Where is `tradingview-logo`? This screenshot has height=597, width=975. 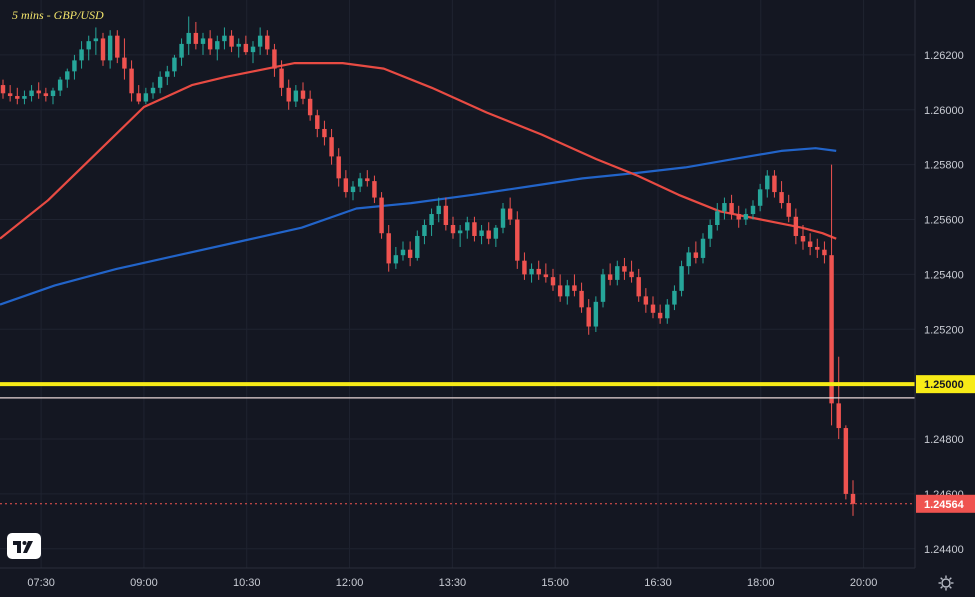 tradingview-logo is located at coordinates (24, 546).